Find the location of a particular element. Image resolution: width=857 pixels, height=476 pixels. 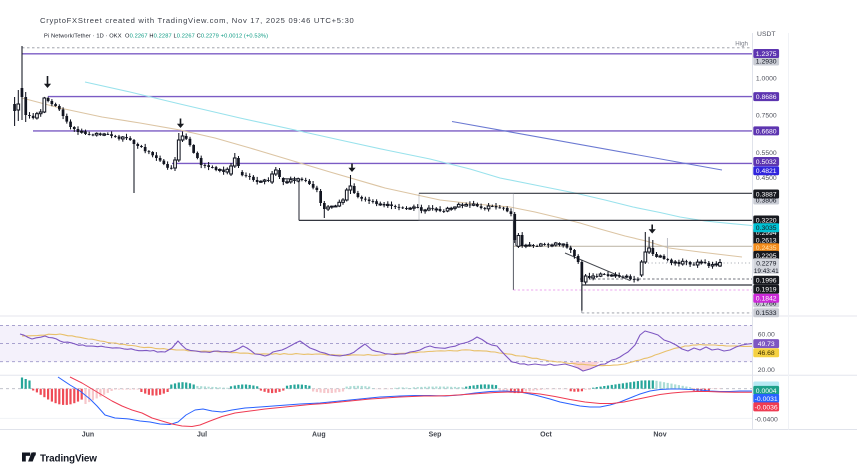

svg-text: USDT is located at coordinates (766, 34).